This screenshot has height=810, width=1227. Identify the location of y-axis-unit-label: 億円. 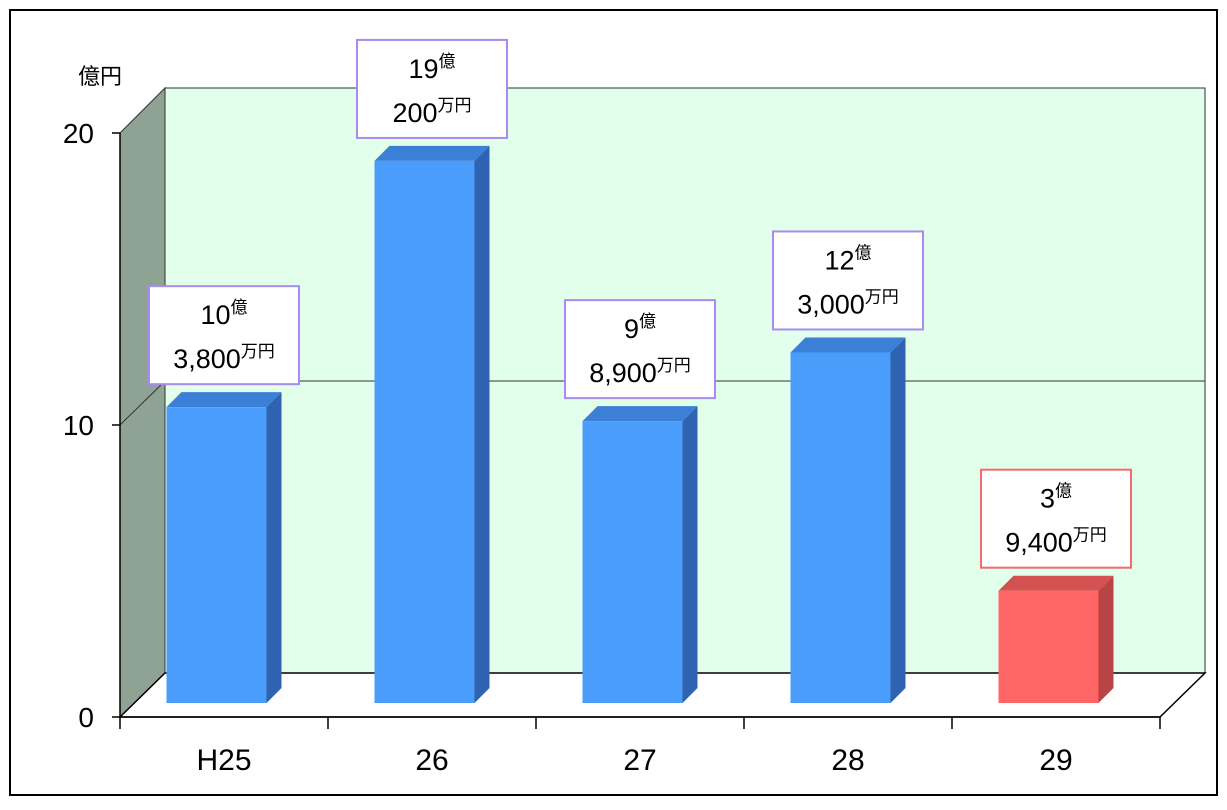
(100, 76).